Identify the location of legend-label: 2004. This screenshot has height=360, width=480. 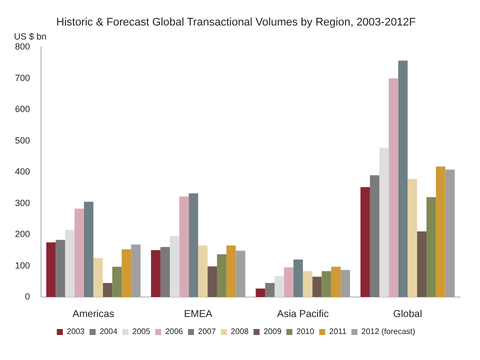
(109, 331).